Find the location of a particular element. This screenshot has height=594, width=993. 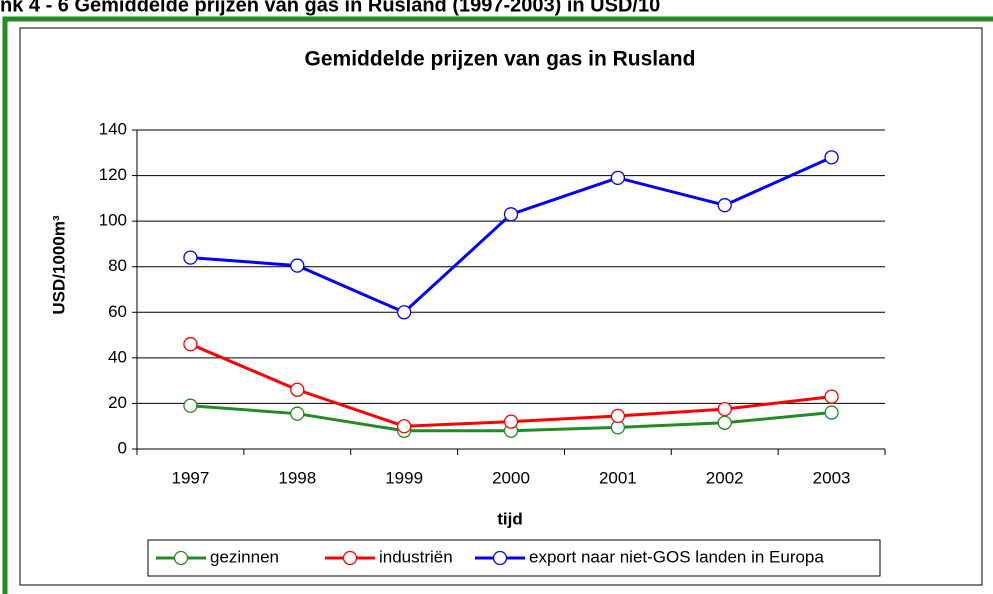

x-tick-label: 1999 is located at coordinates (404, 477).